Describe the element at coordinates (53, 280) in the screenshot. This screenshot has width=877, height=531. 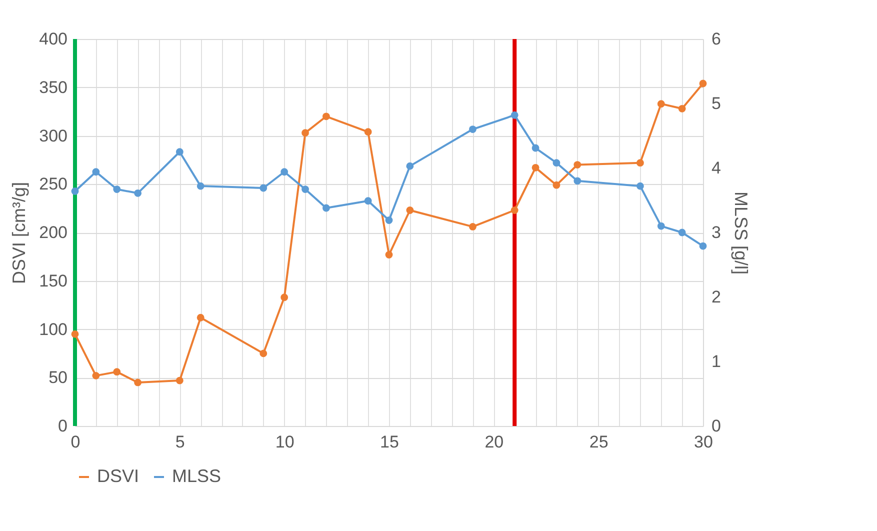
I see `y-tick-label: 150` at that location.